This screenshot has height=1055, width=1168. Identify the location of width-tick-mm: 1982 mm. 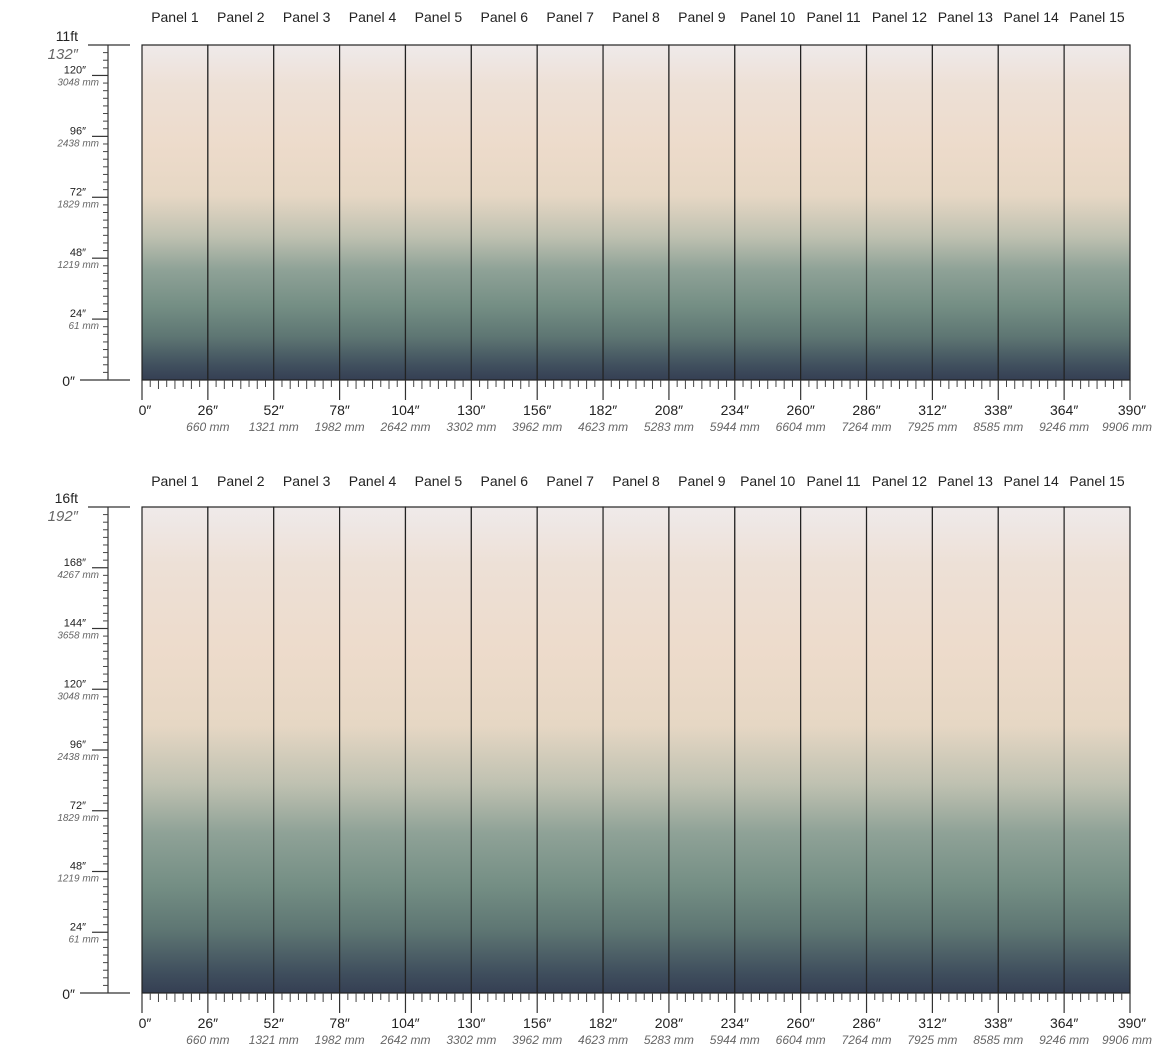
(340, 1040).